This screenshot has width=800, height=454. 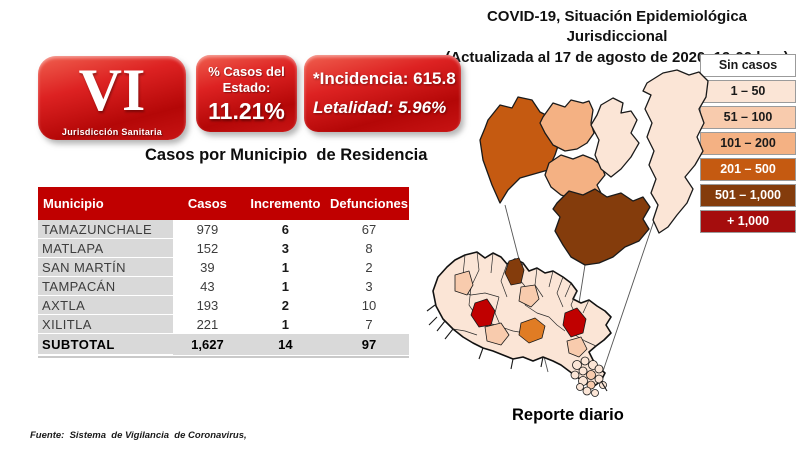 I want to click on table-header-row: Municipio Casos Incremento Defunciones, so click(x=223, y=203).